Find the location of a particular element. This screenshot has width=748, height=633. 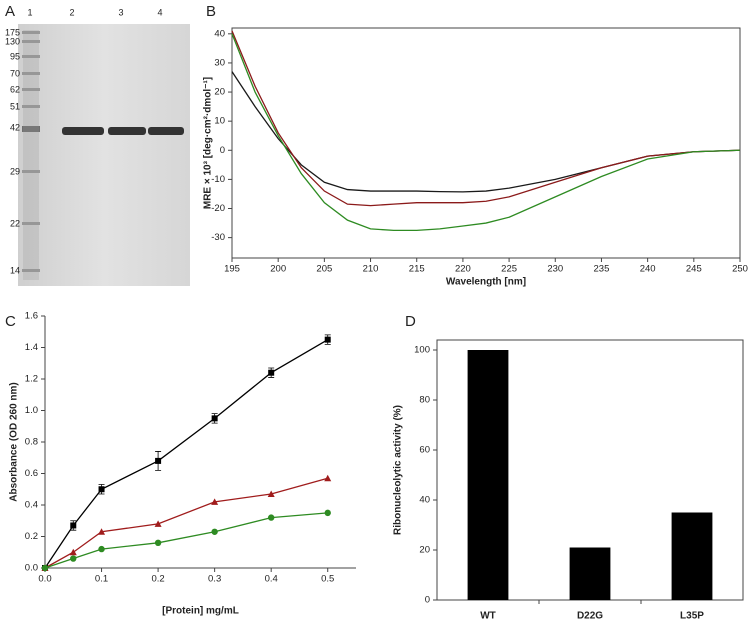

x-tick-label: 215 is located at coordinates (417, 269).